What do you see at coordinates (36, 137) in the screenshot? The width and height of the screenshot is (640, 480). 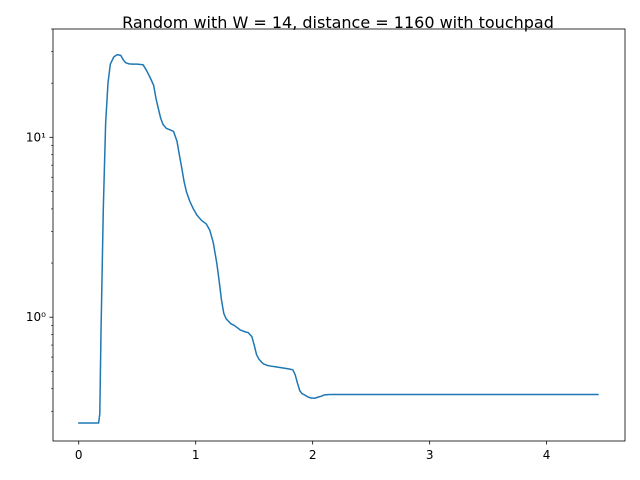 I see `y-tick-label: 10¹` at bounding box center [36, 137].